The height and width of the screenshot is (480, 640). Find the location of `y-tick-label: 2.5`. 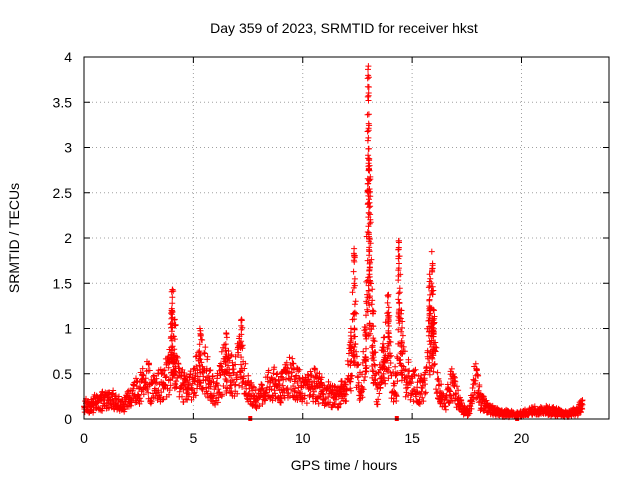

y-tick-label: 2.5 is located at coordinates (63, 193).